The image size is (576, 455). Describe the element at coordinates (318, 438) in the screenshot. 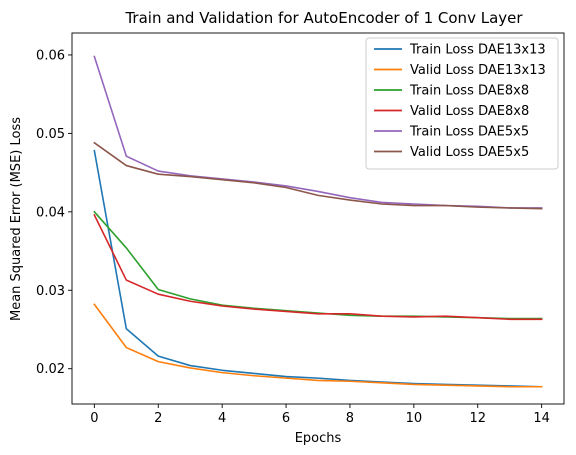

I see `x-axis-label: Epochs` at that location.